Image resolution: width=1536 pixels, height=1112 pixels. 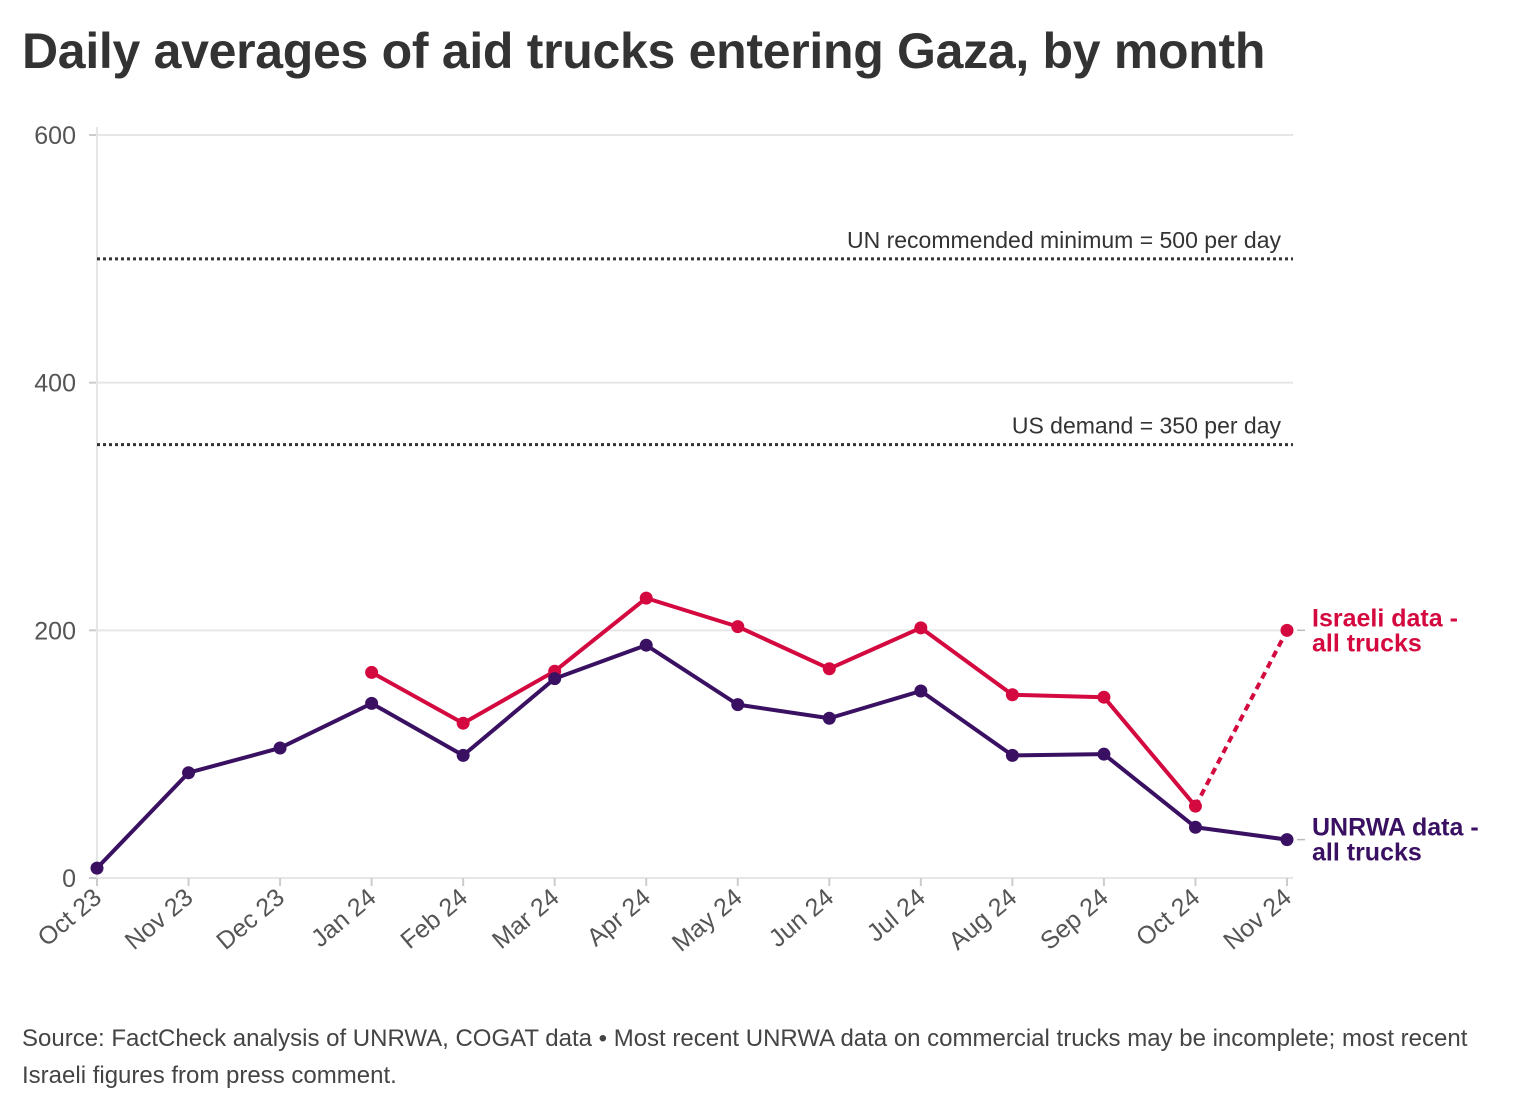 What do you see at coordinates (619, 917) in the screenshot?
I see `x-tick-label: Apr 24` at bounding box center [619, 917].